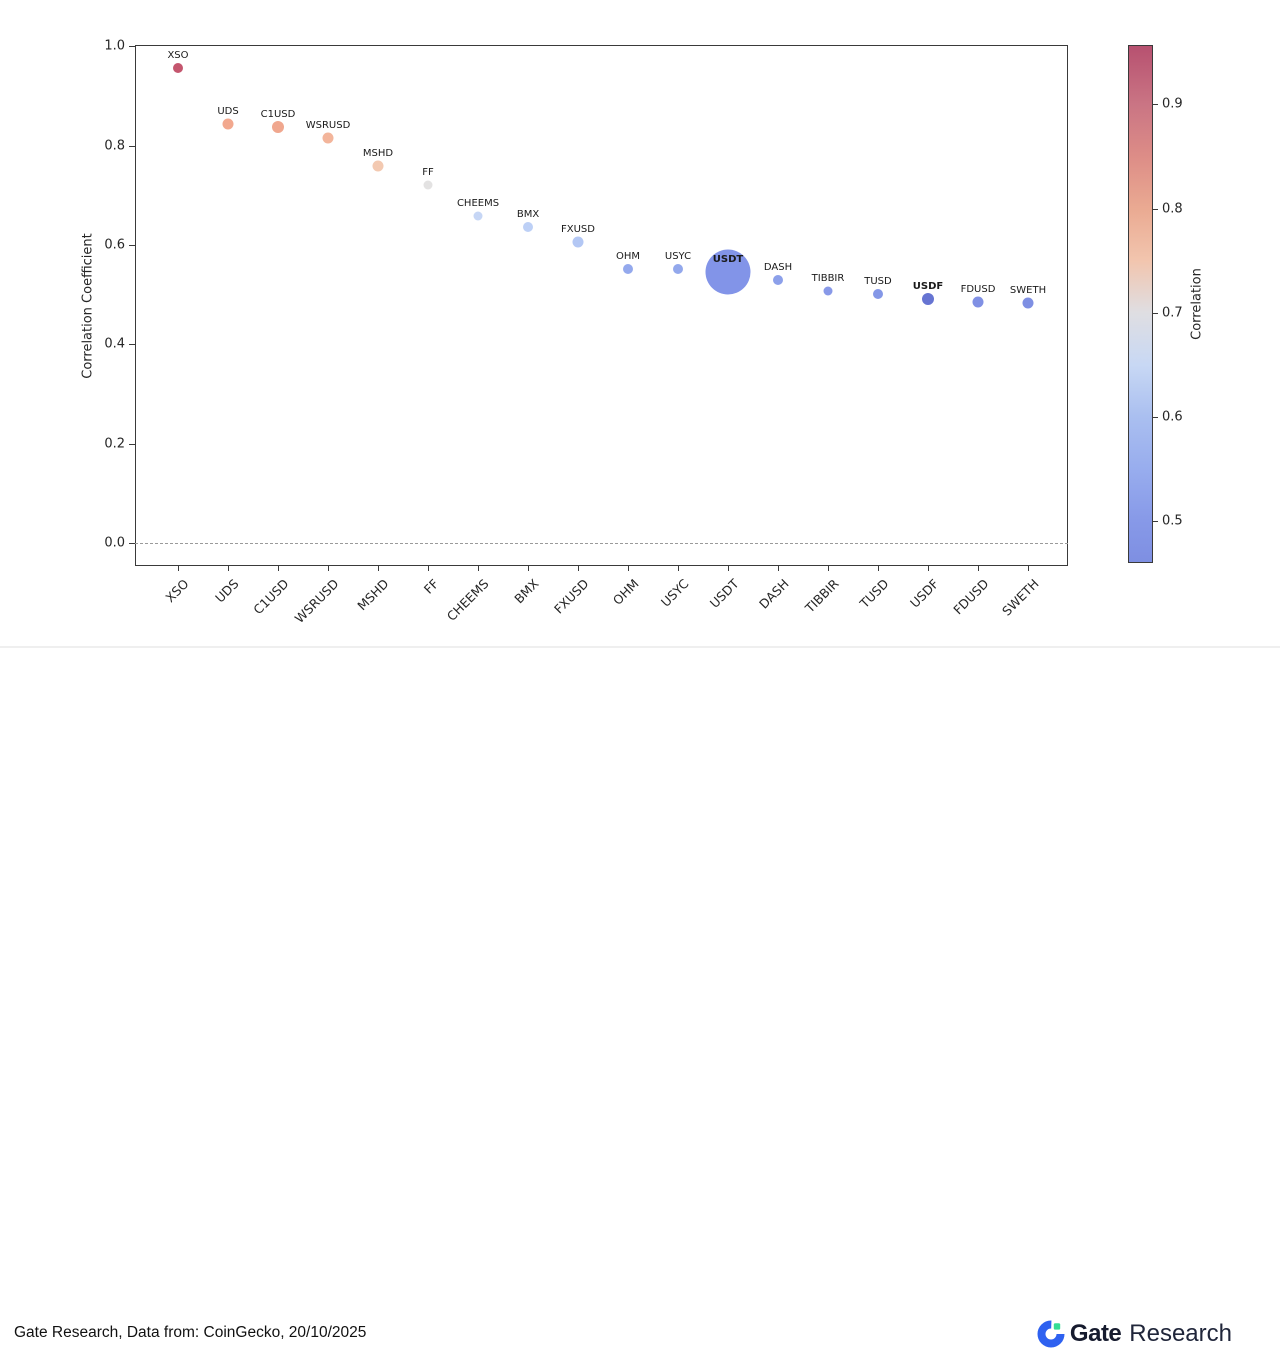  What do you see at coordinates (640, 647) in the screenshot?
I see `footer-divider` at bounding box center [640, 647].